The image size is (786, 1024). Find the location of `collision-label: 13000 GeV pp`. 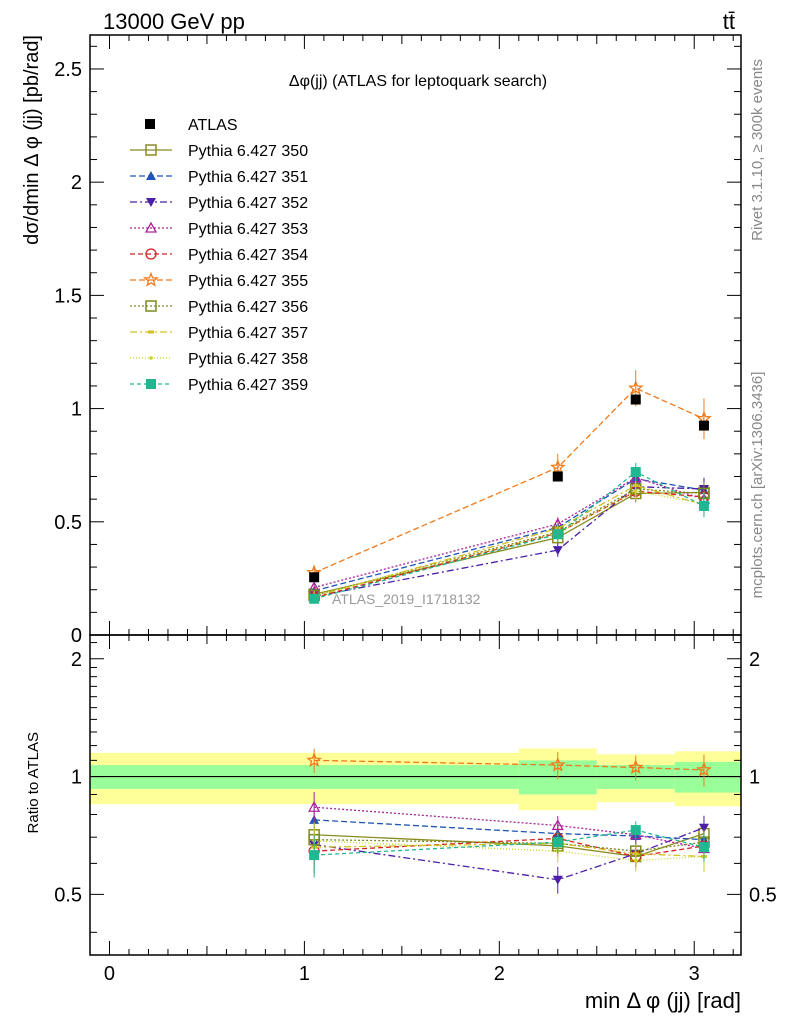

collision-label: 13000 GeV pp is located at coordinates (174, 21).